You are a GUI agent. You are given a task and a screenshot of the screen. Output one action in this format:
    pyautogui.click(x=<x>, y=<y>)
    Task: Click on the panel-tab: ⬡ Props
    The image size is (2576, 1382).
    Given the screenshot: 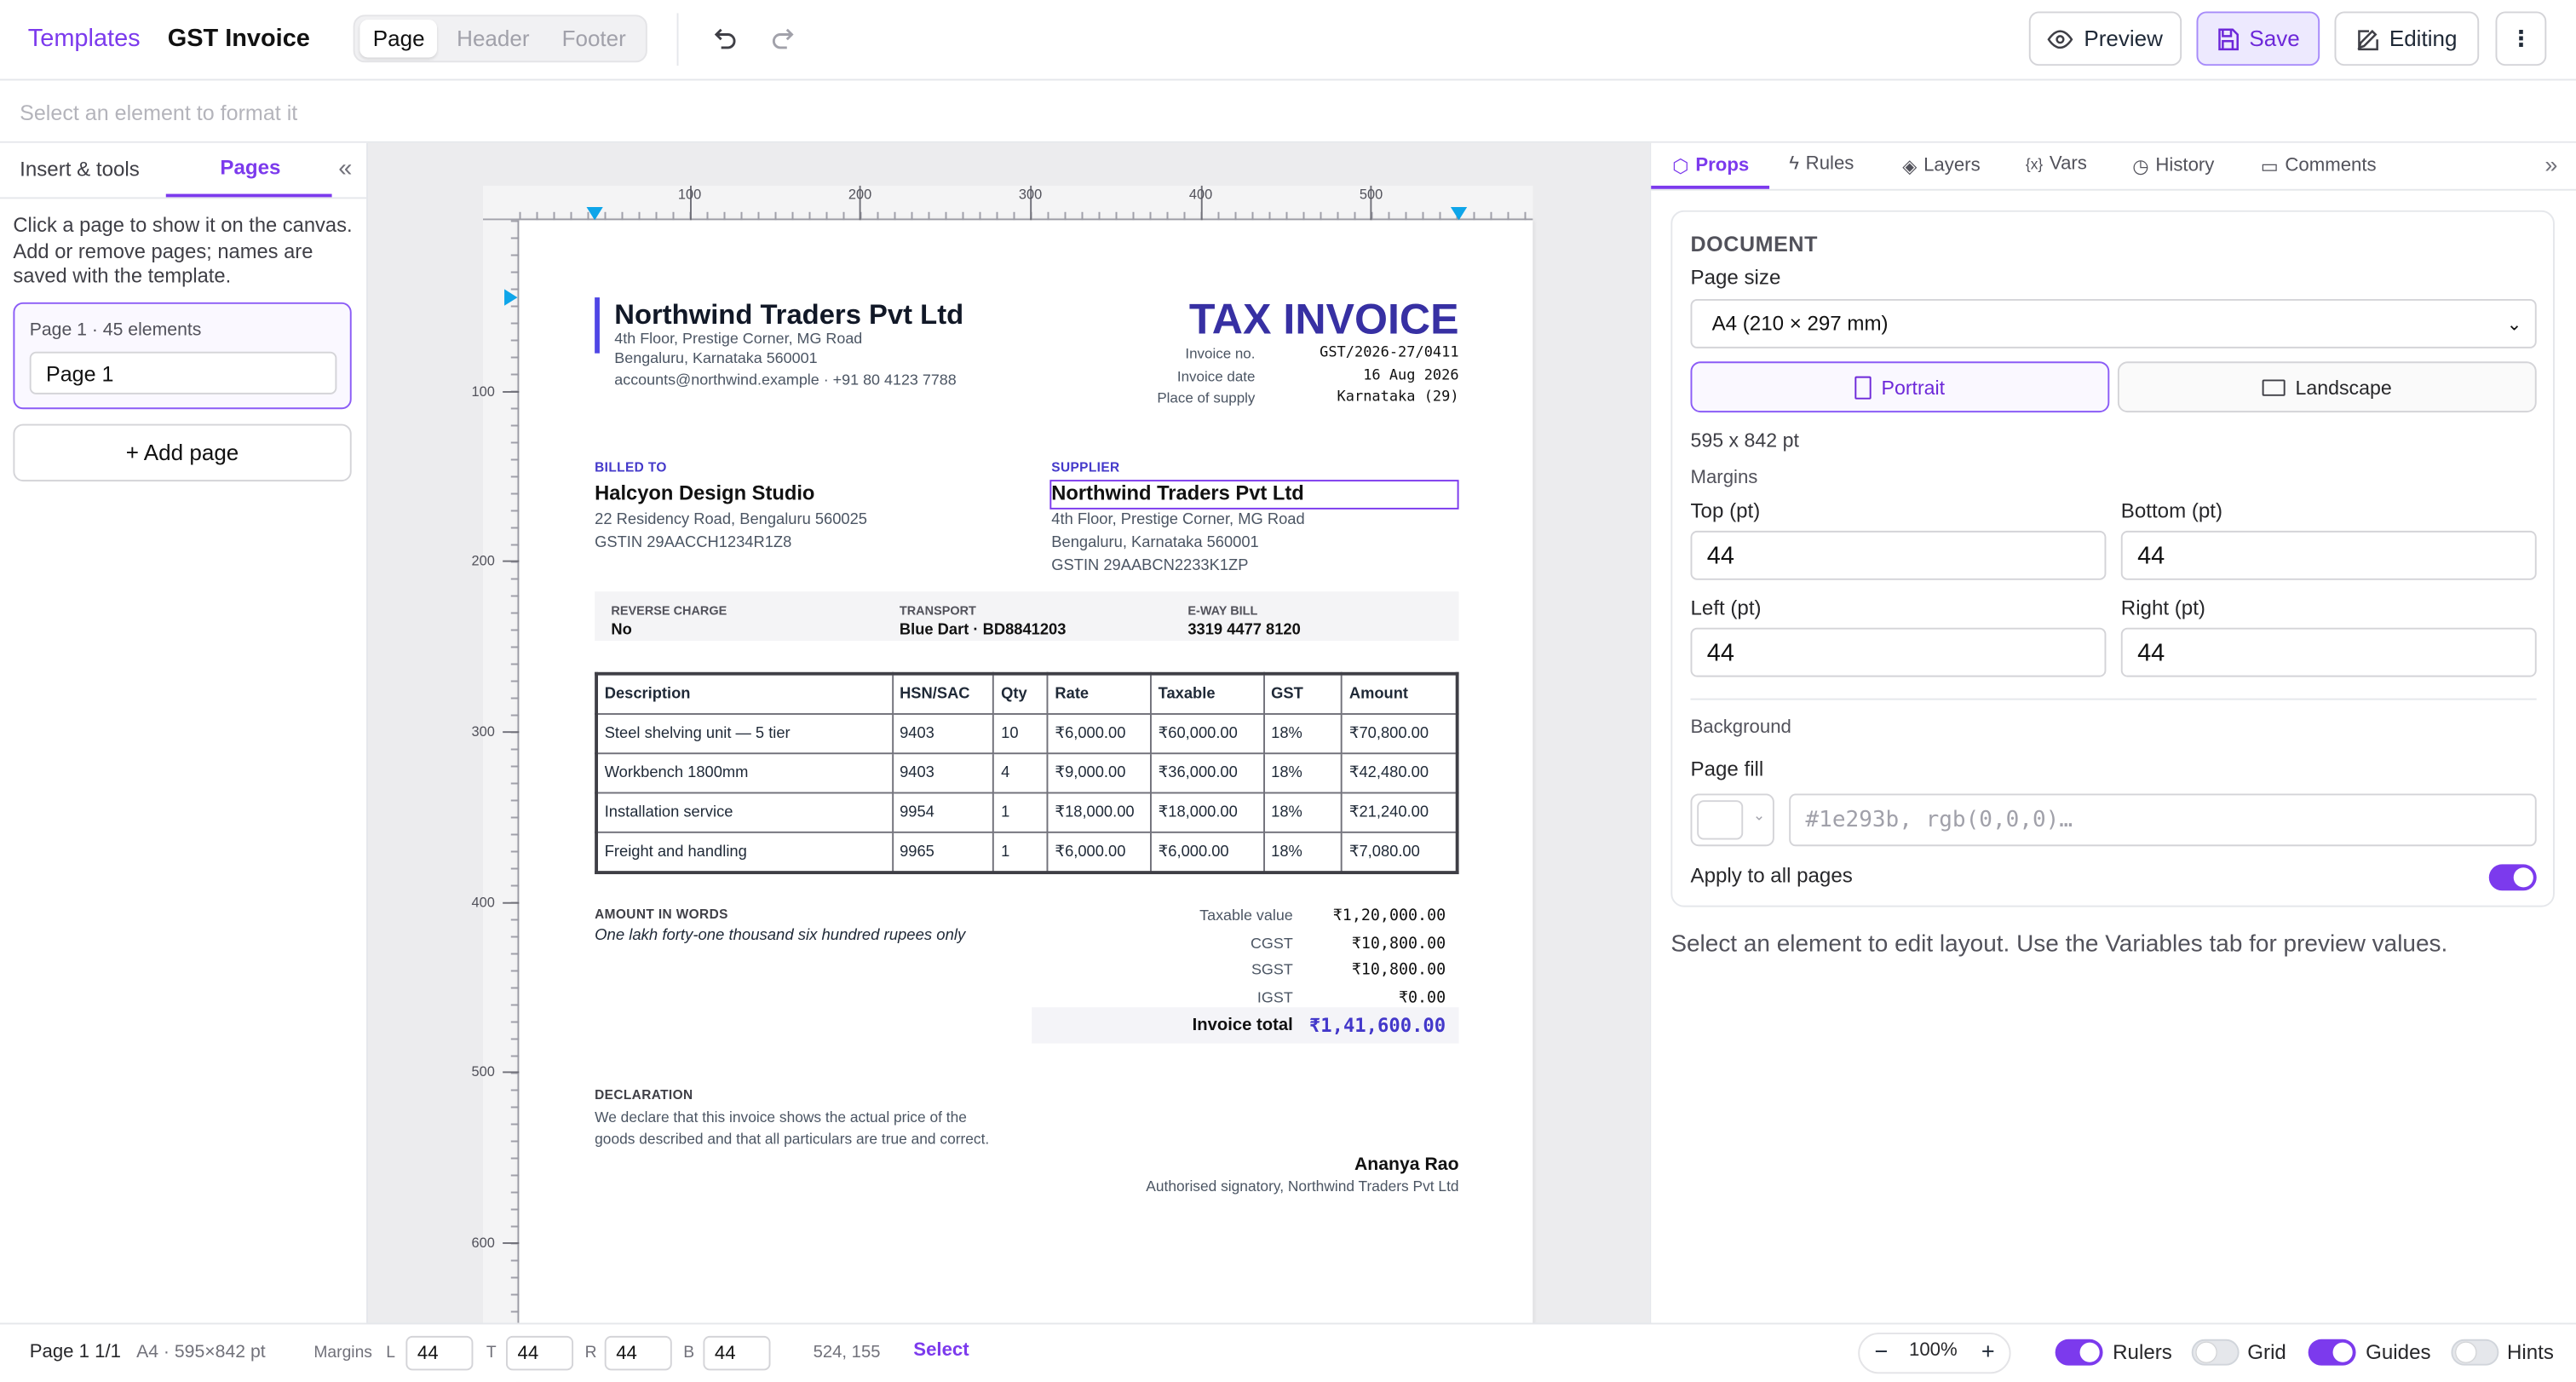 What is the action you would take?
    pyautogui.click(x=1711, y=165)
    